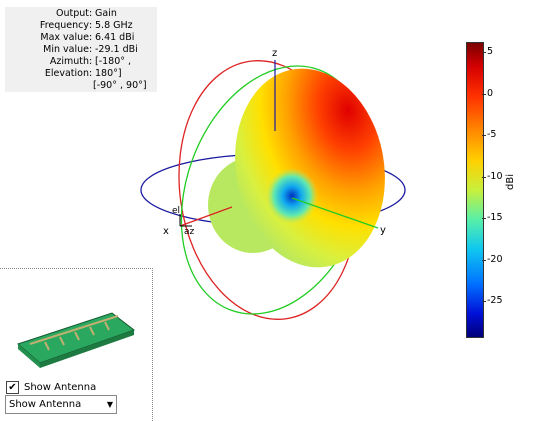  What do you see at coordinates (335, 213) in the screenshot?
I see `y-axis` at bounding box center [335, 213].